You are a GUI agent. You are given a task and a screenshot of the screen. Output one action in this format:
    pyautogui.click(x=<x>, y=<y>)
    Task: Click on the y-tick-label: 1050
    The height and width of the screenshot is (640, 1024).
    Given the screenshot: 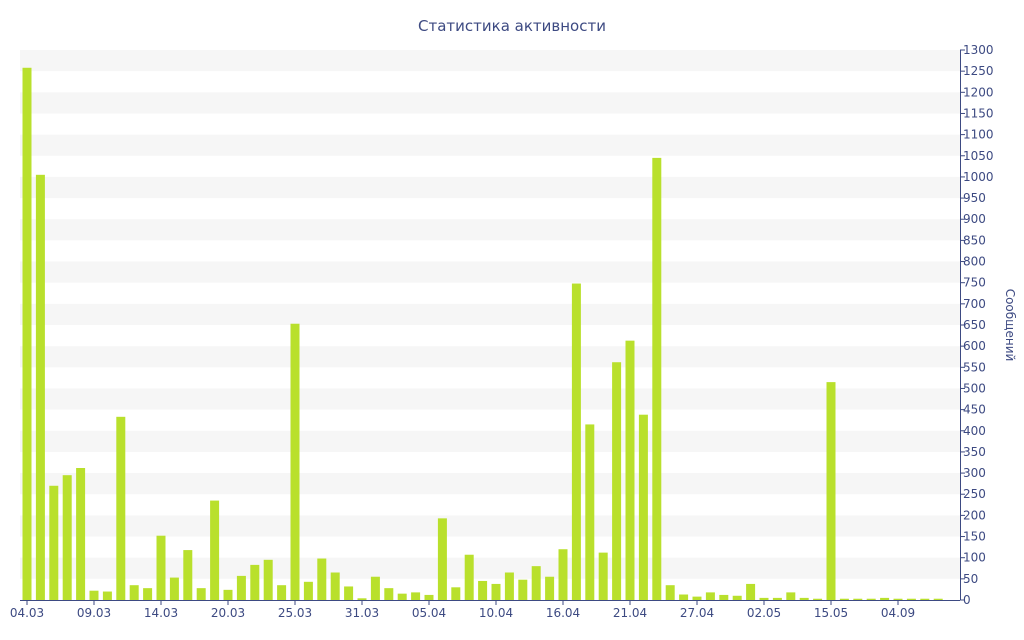 What is the action you would take?
    pyautogui.click(x=978, y=156)
    